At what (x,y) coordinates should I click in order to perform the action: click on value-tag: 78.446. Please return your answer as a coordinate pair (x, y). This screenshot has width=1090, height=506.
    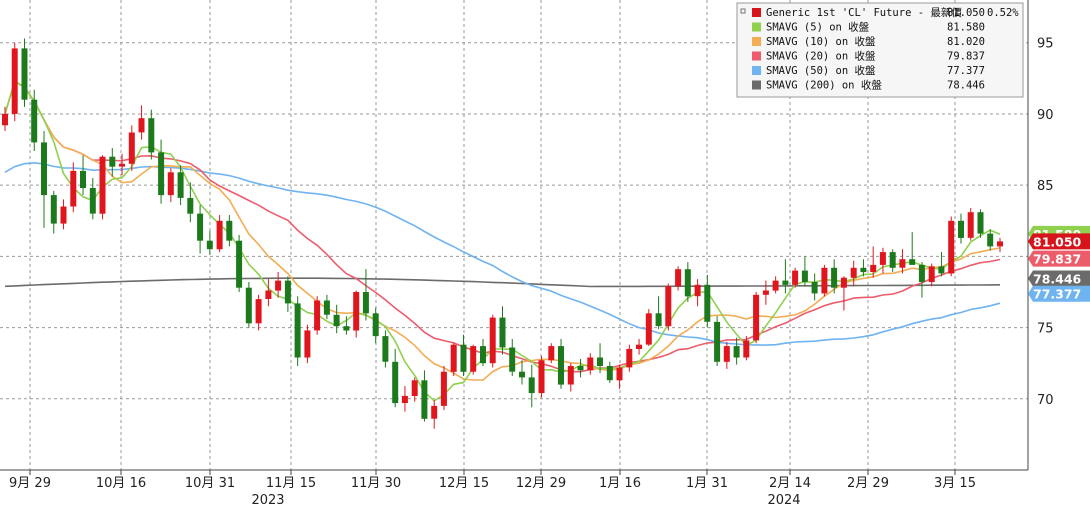
    Looking at the image, I should click on (1059, 278).